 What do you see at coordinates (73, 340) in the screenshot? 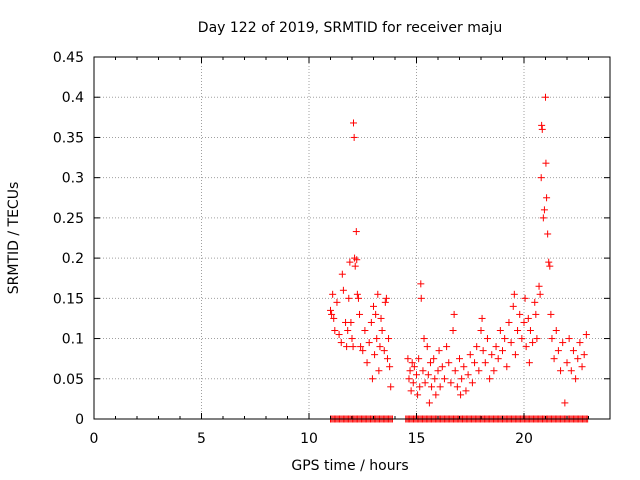
I see `y-tick-label: 0.1` at bounding box center [73, 340].